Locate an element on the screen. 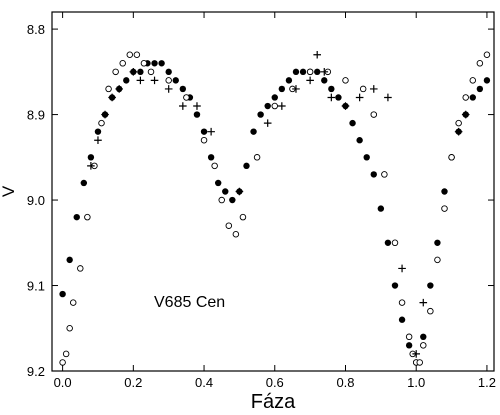  y-tick-label: 9.0 is located at coordinates (36, 200).